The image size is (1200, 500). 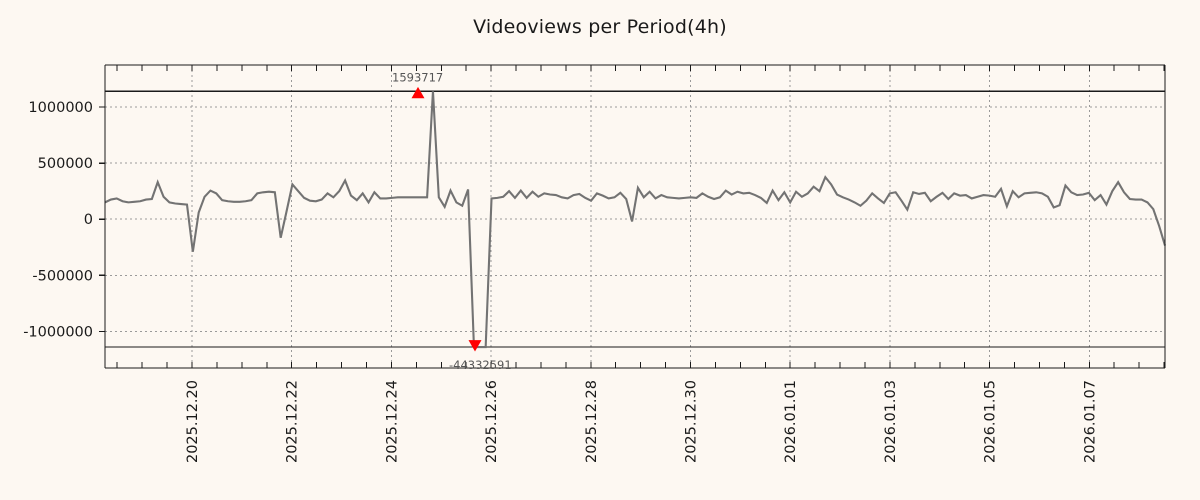 What do you see at coordinates (991, 421) in the screenshot?
I see `x-axis-tick-label: 2026.01.05` at bounding box center [991, 421].